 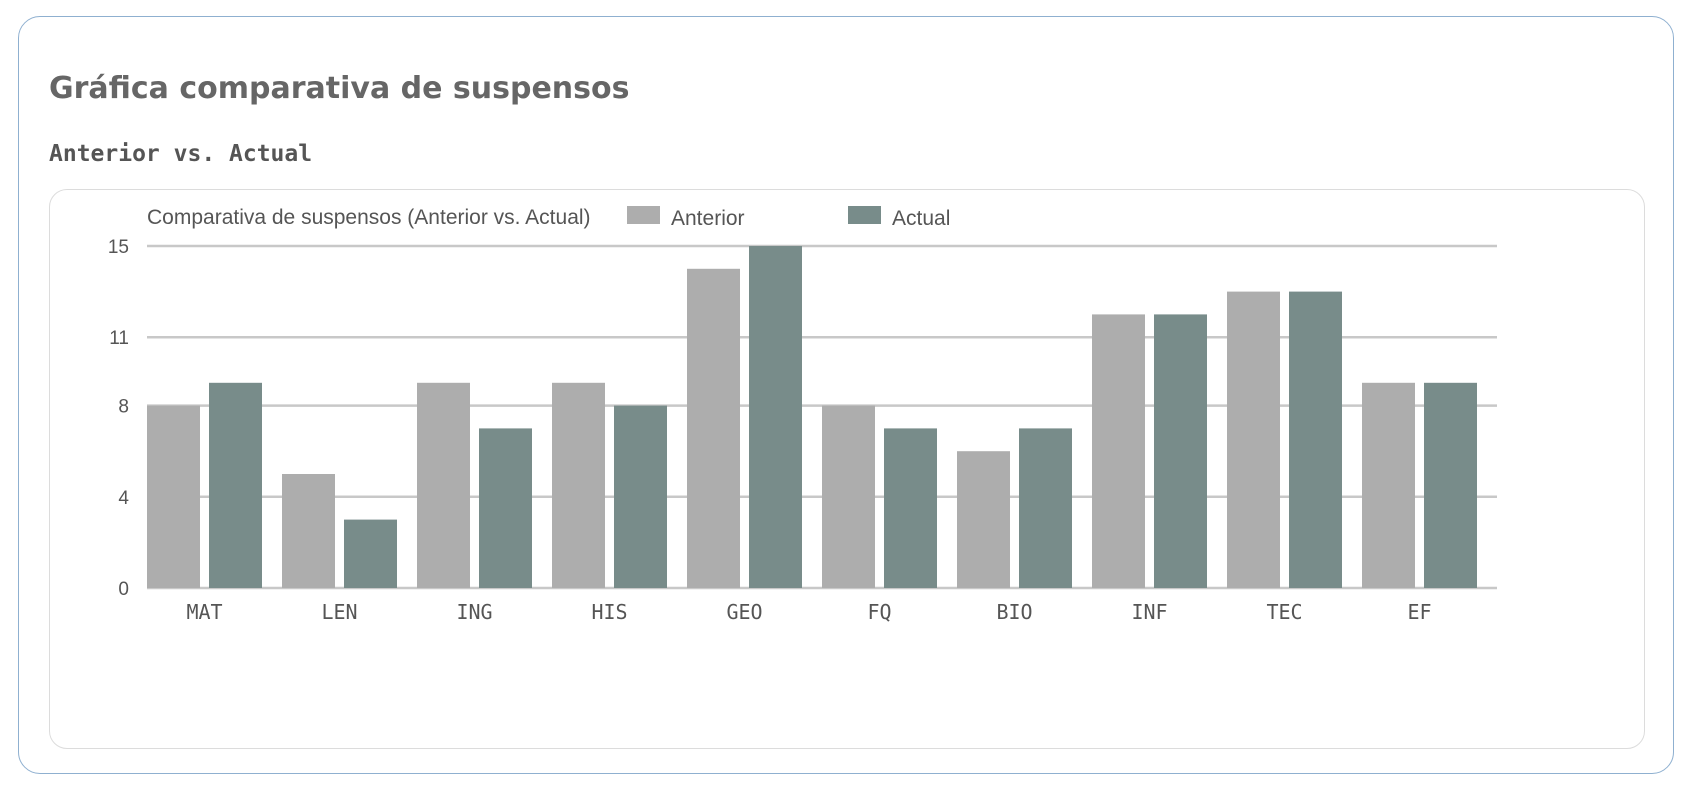 What do you see at coordinates (204, 612) in the screenshot?
I see `x-tick-label: MAT` at bounding box center [204, 612].